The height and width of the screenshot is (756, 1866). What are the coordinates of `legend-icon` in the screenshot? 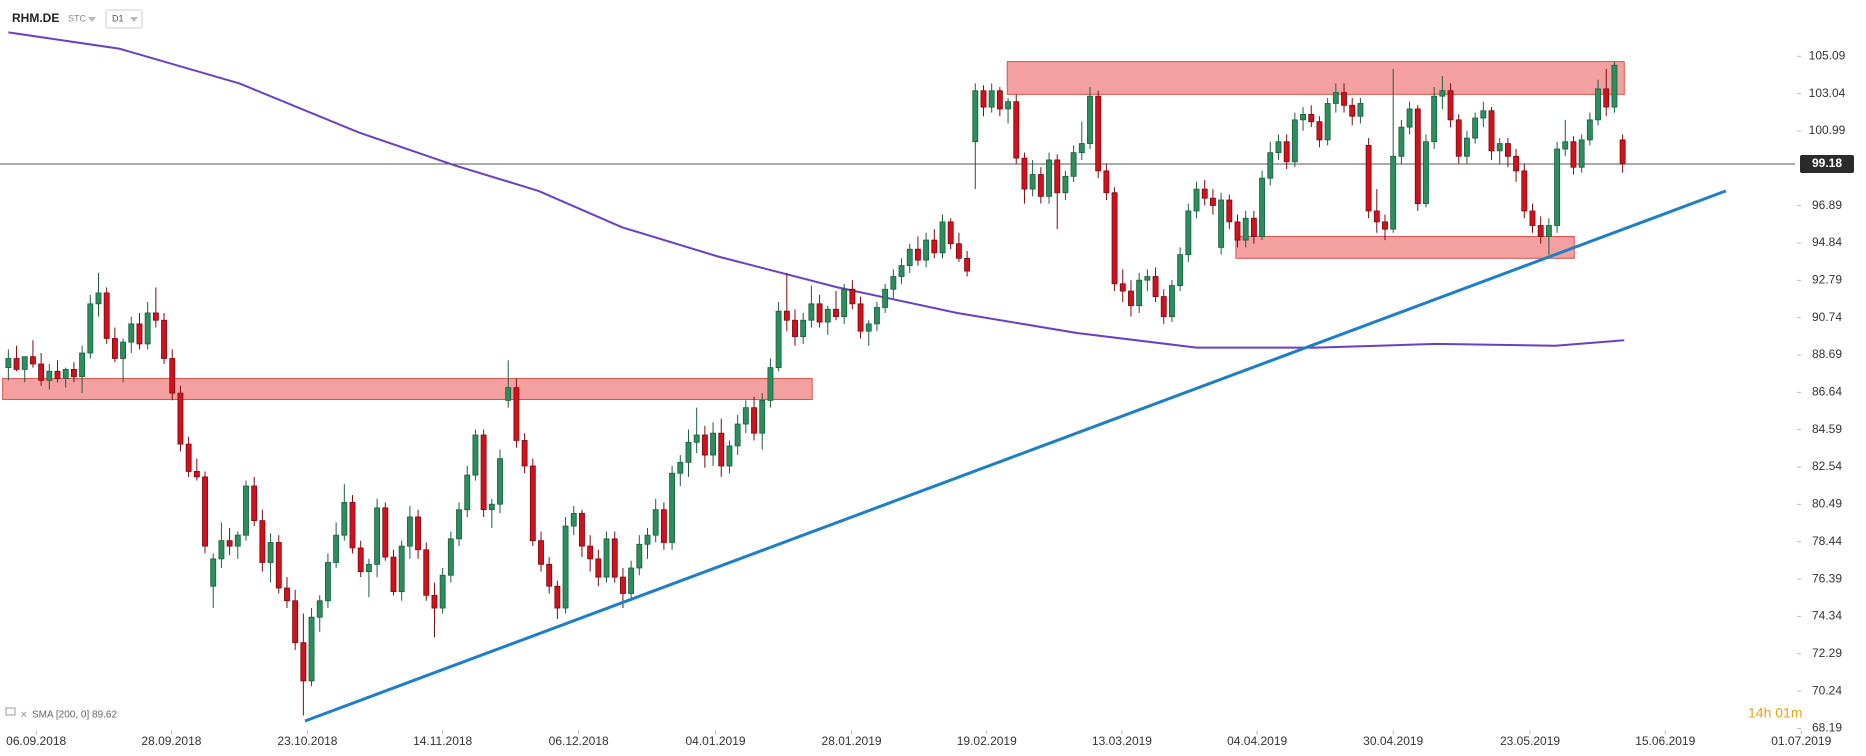 It's located at (10, 711).